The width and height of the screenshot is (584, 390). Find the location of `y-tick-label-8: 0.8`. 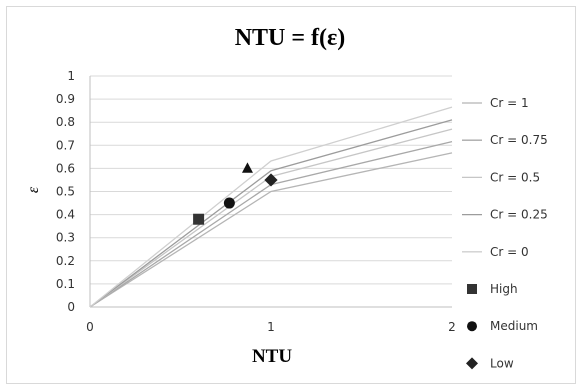

y-tick-label-8: 0.8 is located at coordinates (65, 122).